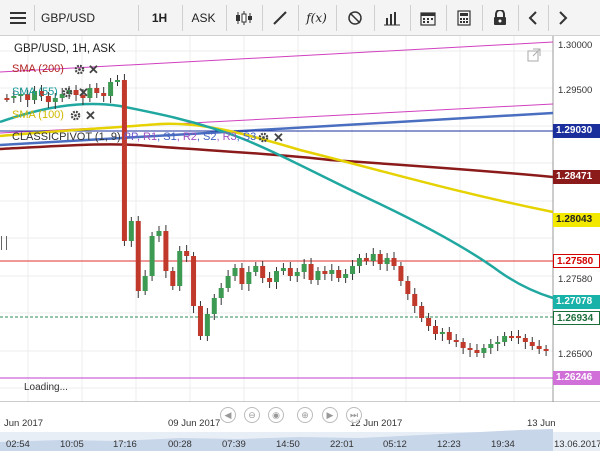 Image resolution: width=600 pixels, height=451 pixels. What do you see at coordinates (575, 45) in the screenshot?
I see `price-tick: 1.30000` at bounding box center [575, 45].